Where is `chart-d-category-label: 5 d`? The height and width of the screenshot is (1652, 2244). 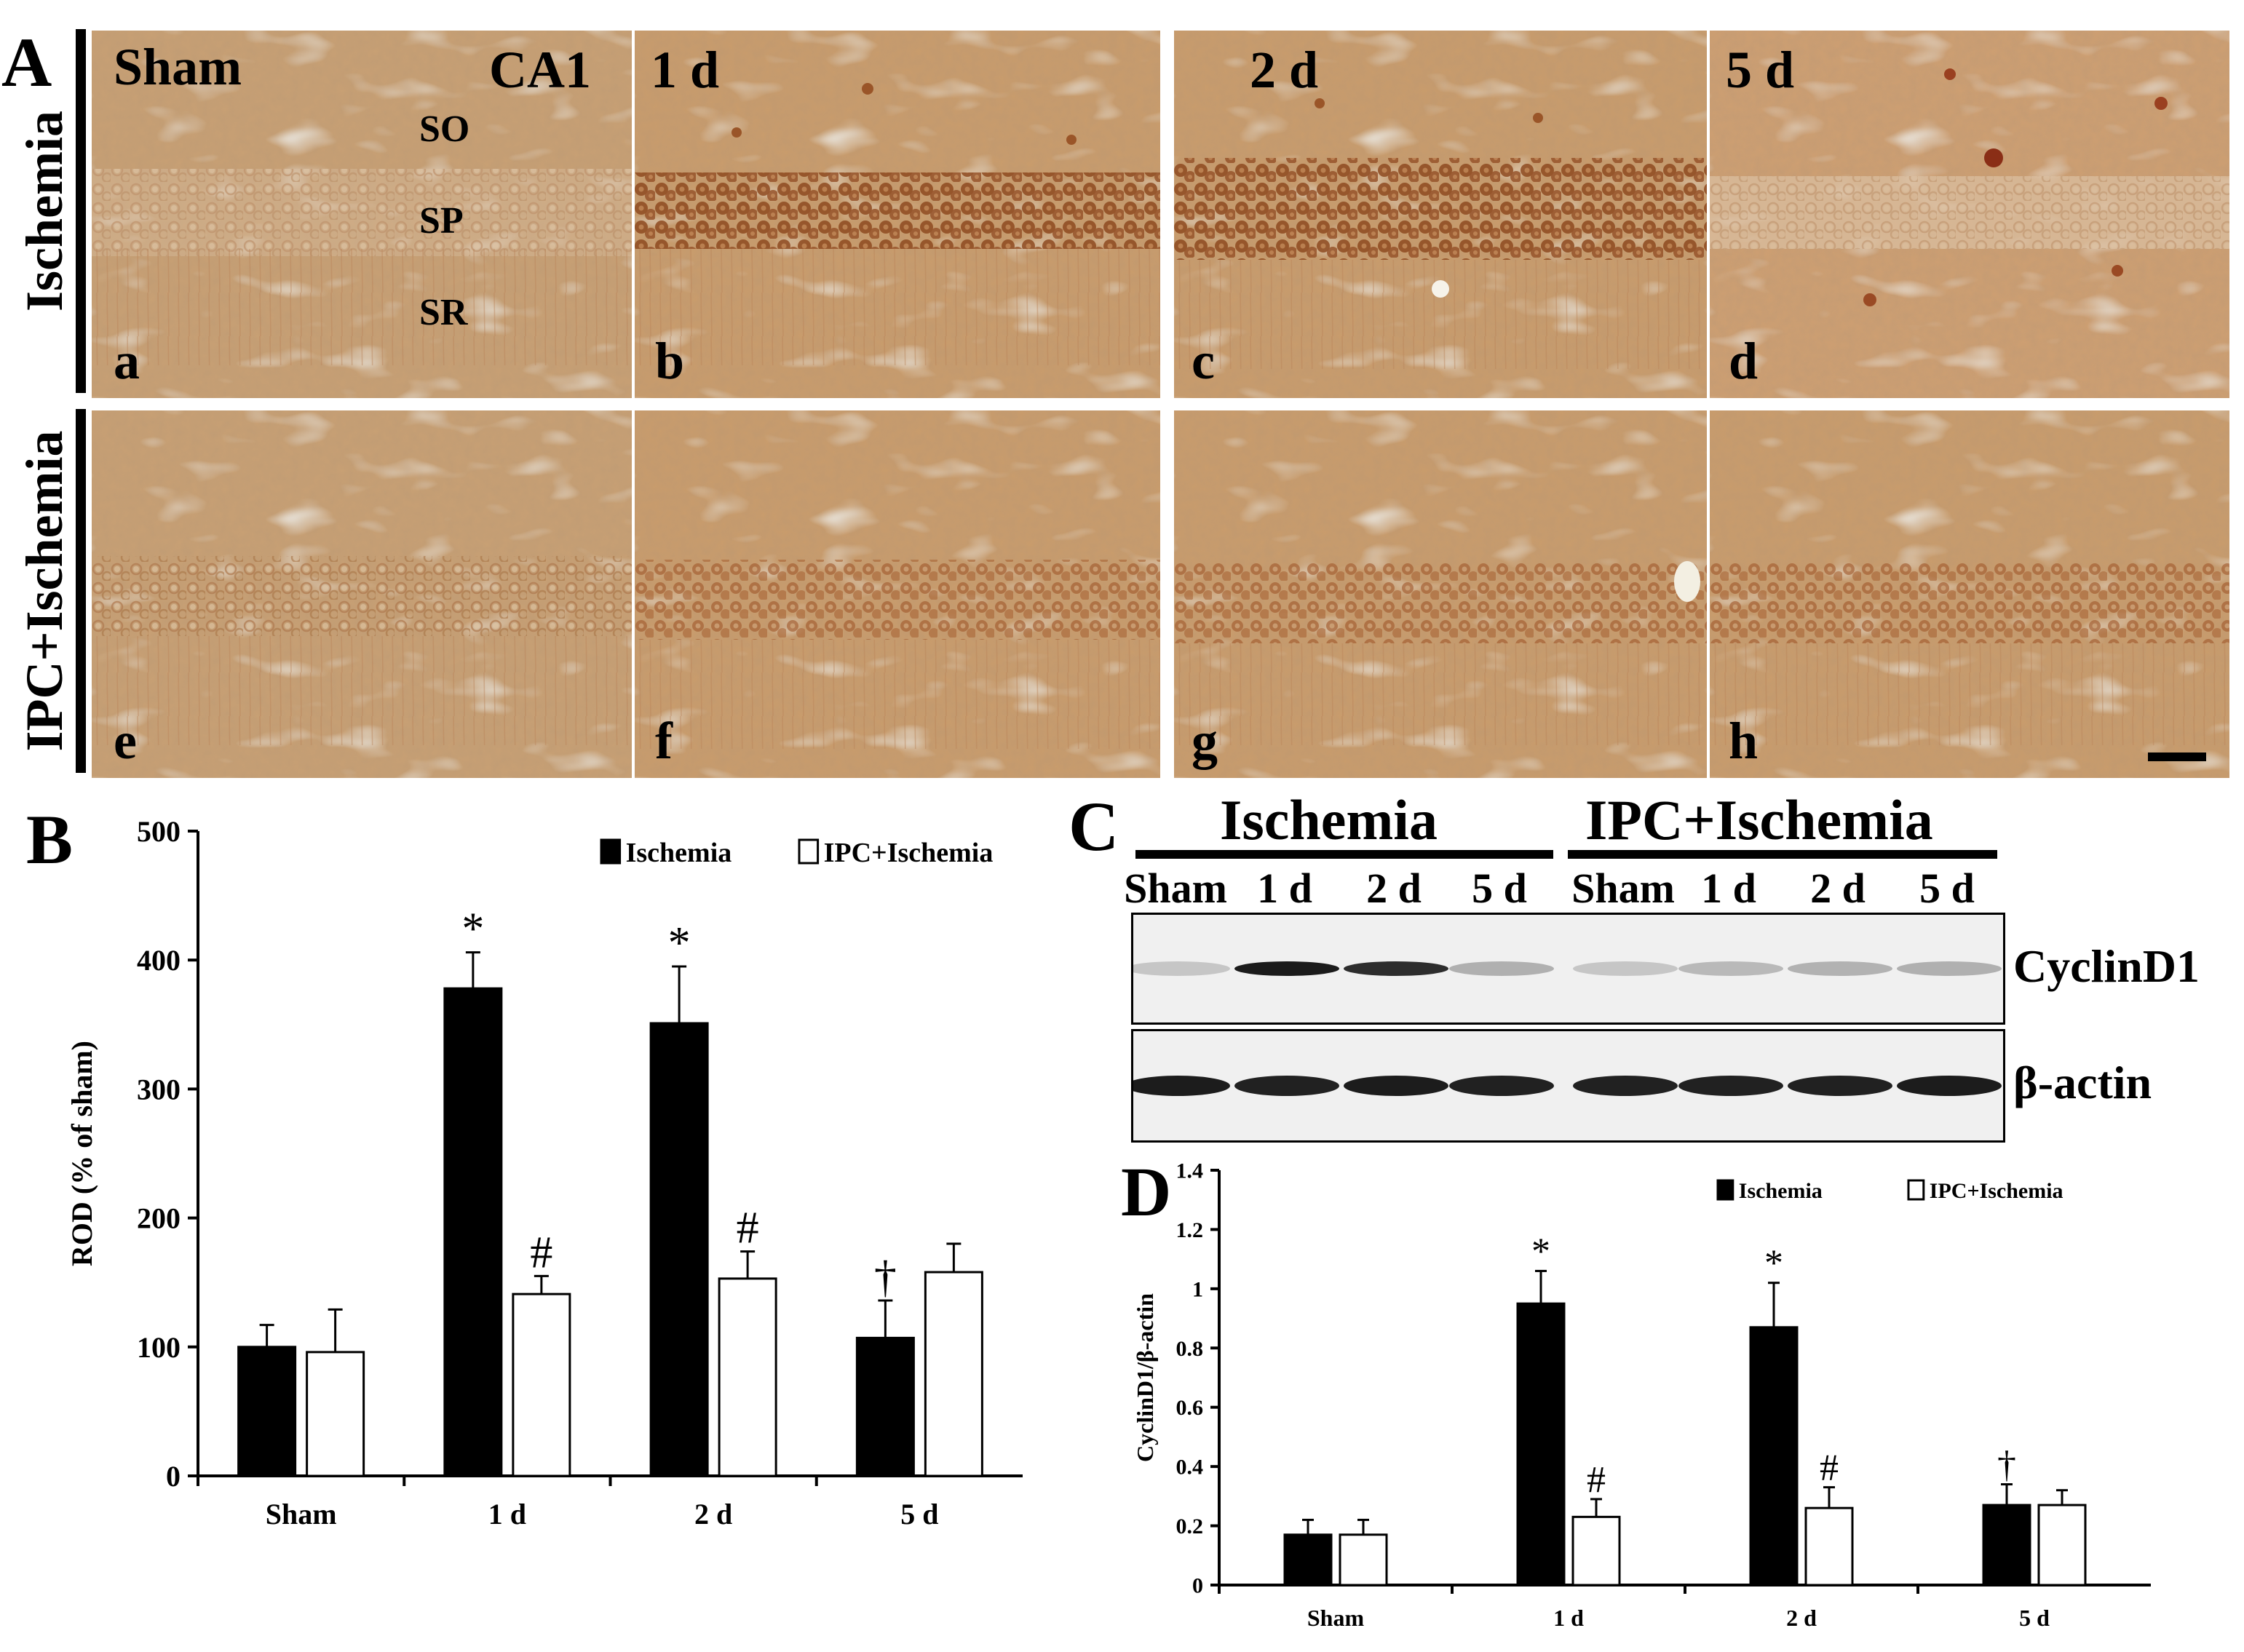
chart-d-category-label: 5 d is located at coordinates (2034, 1618).